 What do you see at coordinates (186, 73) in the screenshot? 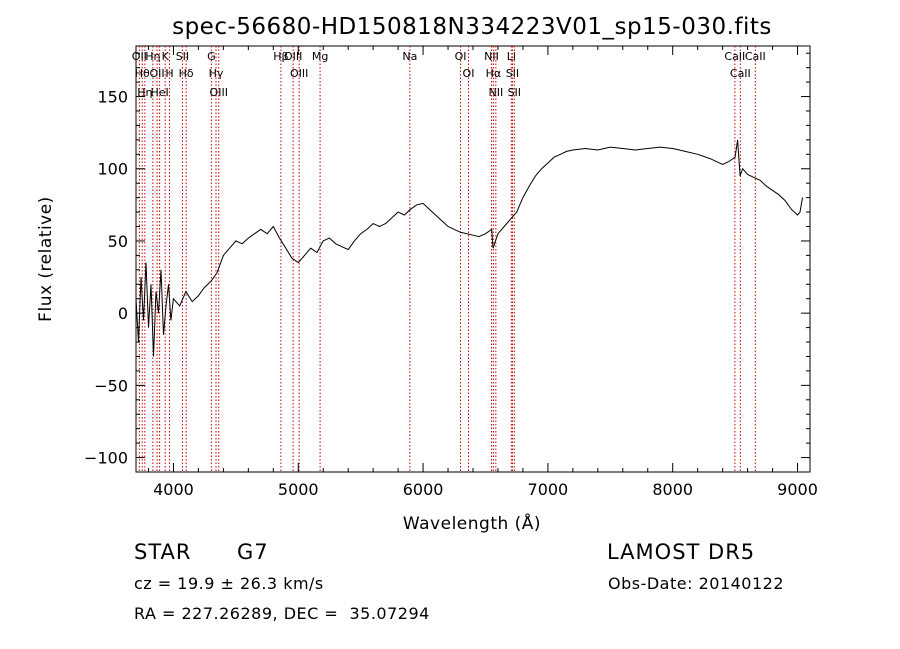
I see `spectral-line-label: Hδ` at bounding box center [186, 73].